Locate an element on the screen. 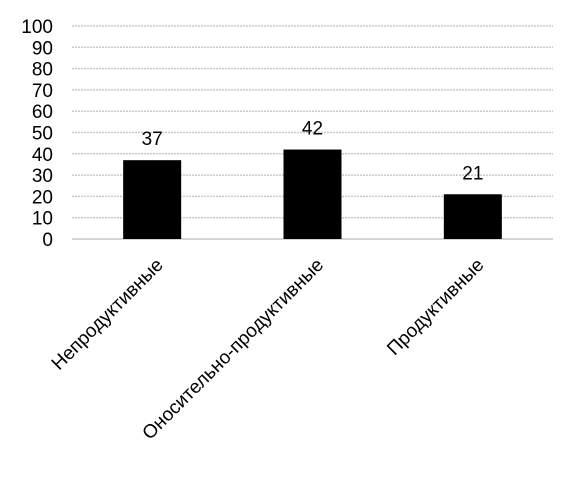 This screenshot has height=485, width=581. data-labels: 37 42 21 is located at coordinates (313, 152).